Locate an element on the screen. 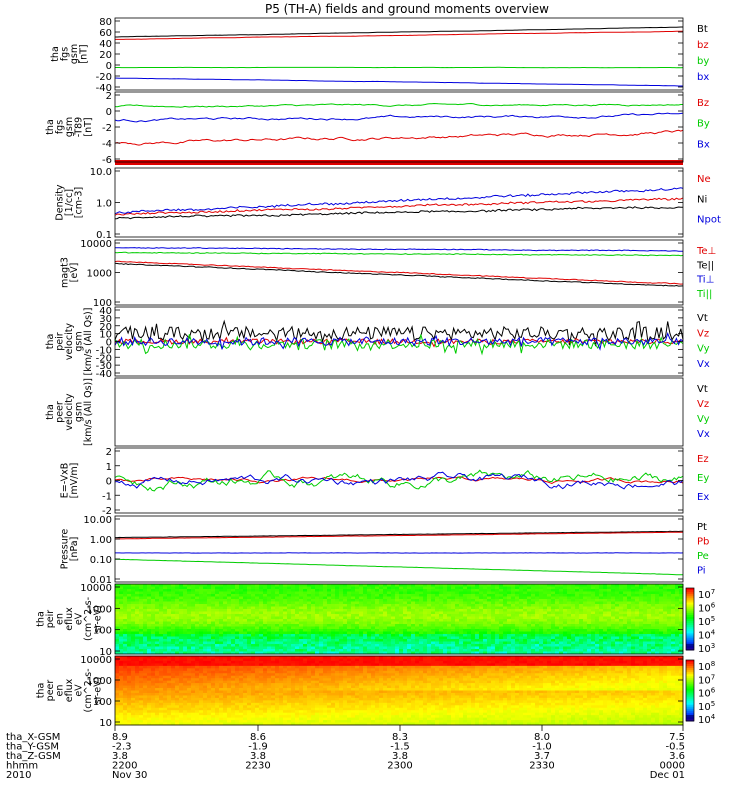  panel-frame is located at coordinates (399, 202).